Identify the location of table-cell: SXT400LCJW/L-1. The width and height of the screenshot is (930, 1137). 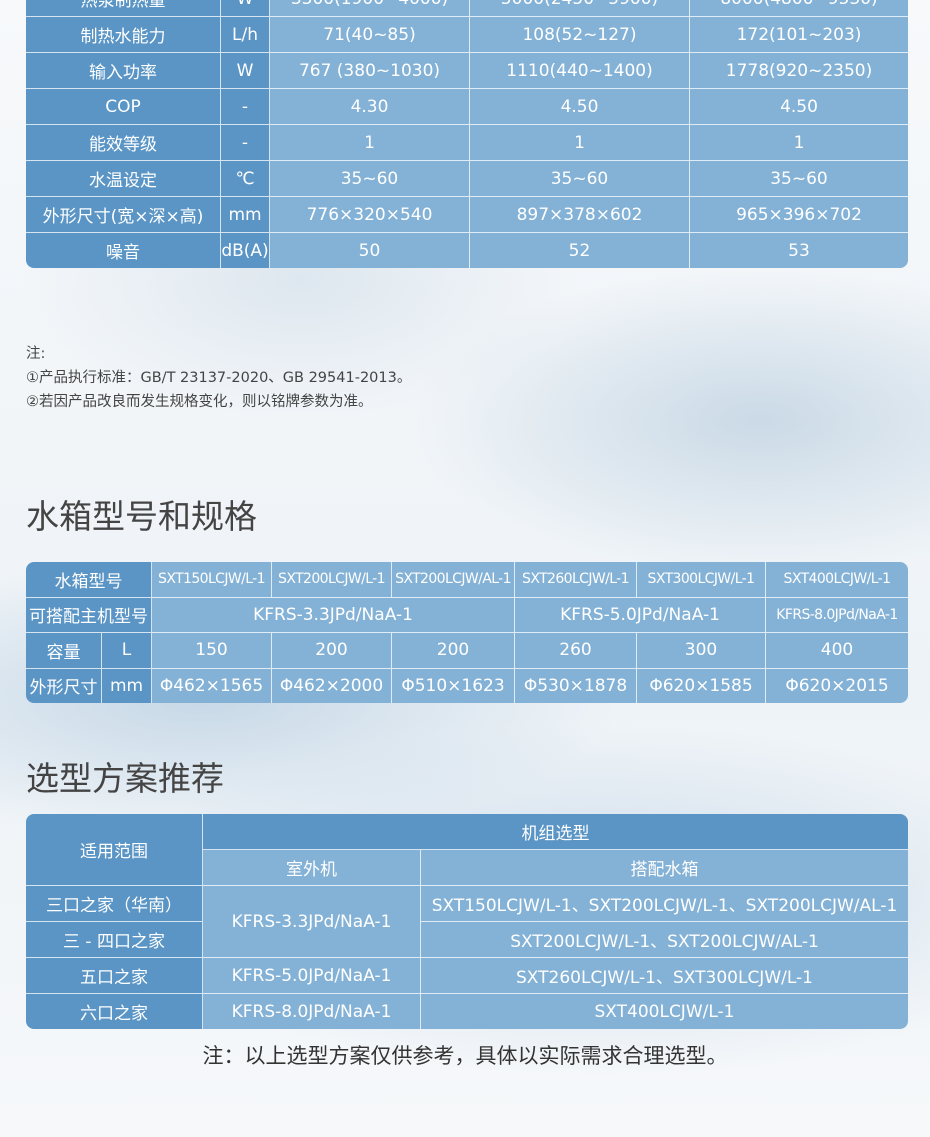
(837, 580).